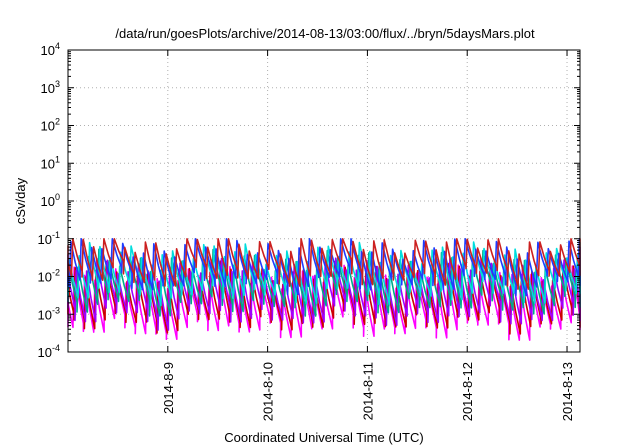  I want to click on y-axis-label: cSv/day, so click(20, 200).